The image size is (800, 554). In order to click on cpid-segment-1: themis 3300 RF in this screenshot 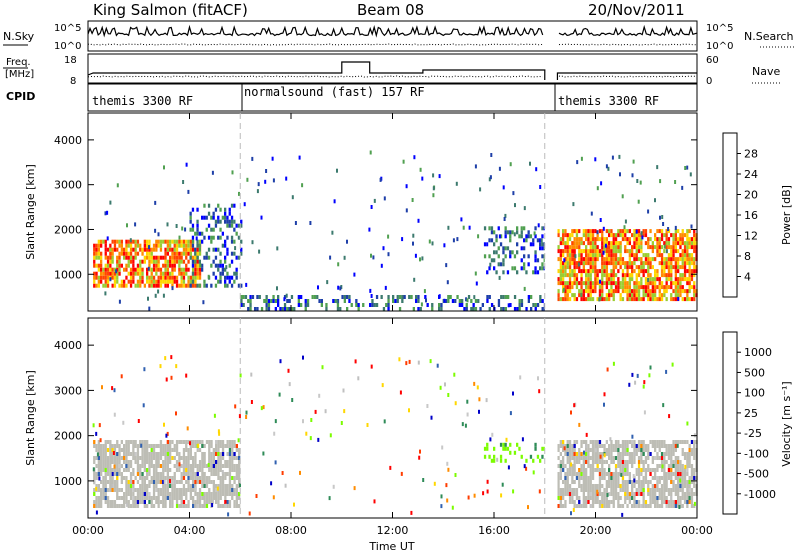, I will do `click(142, 101)`.